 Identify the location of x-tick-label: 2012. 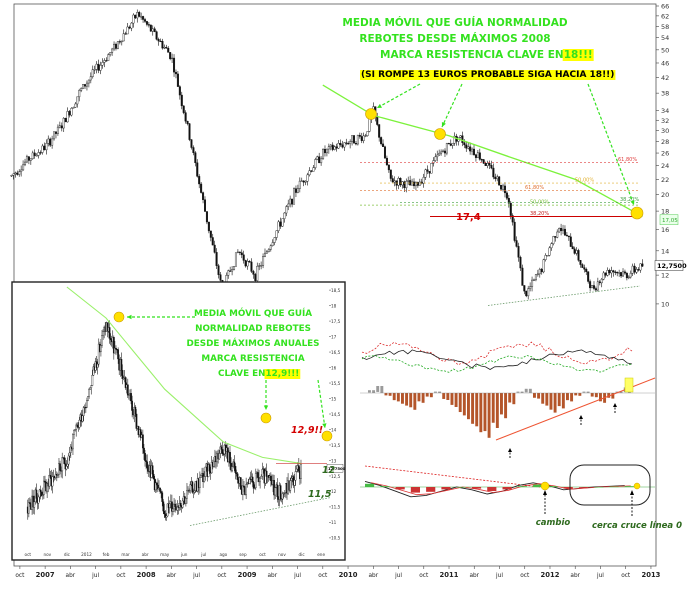
(550, 575).